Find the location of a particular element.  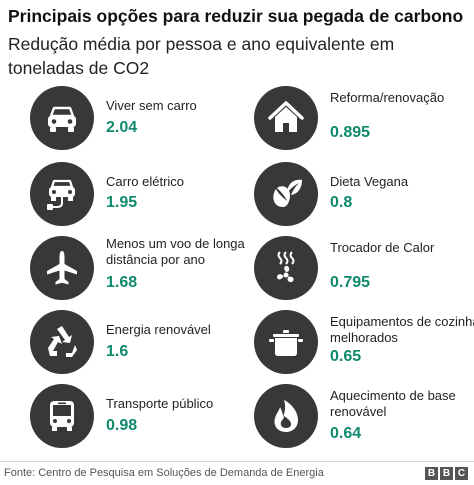

option-item: Energia renovável 1.6 is located at coordinates (145, 345).